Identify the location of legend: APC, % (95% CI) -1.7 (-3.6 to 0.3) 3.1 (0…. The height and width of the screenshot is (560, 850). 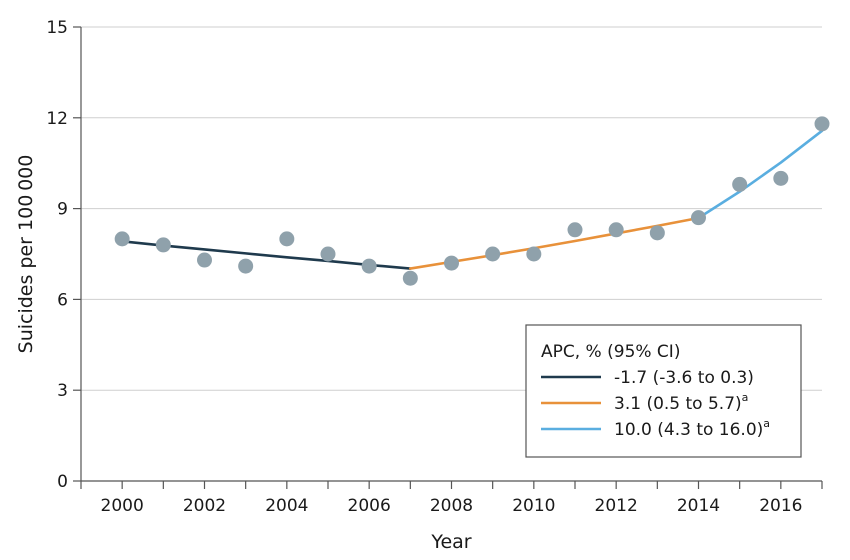
(663, 391).